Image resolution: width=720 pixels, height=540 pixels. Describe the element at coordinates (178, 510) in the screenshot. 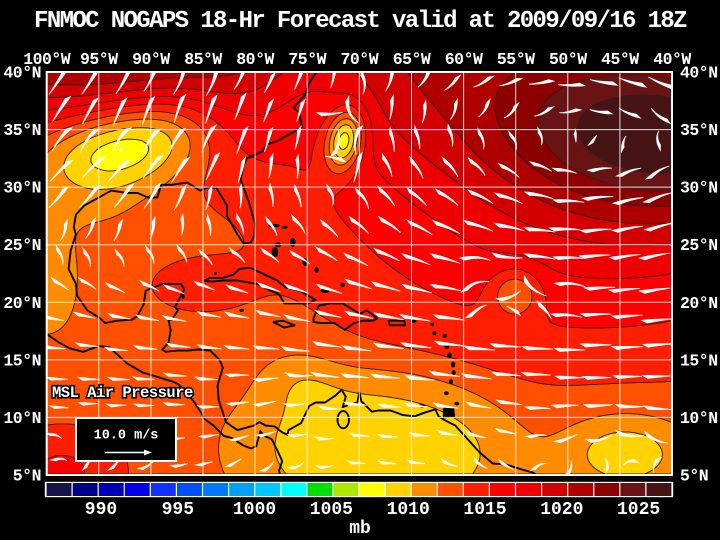

I see `svg-text: 995` at that location.